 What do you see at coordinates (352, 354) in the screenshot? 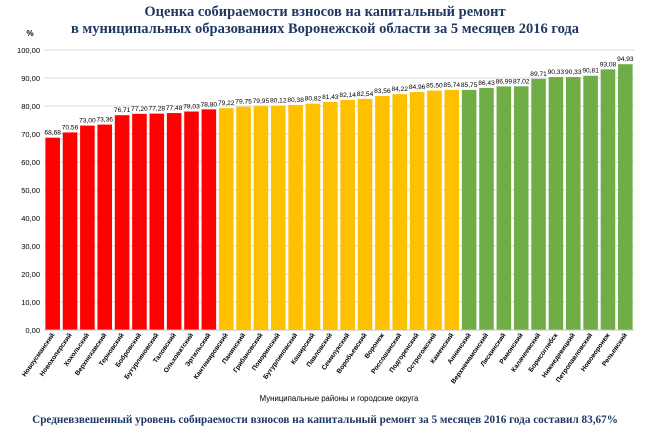
I see `x-tick-label: Воробьевский` at bounding box center [352, 354].